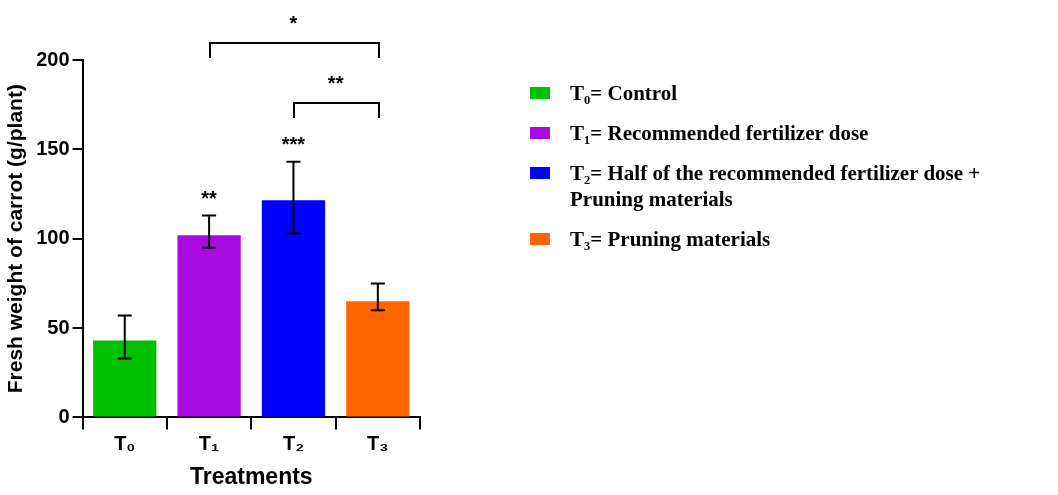  What do you see at coordinates (624, 93) in the screenshot?
I see `legend-label: T₀= Control` at bounding box center [624, 93].